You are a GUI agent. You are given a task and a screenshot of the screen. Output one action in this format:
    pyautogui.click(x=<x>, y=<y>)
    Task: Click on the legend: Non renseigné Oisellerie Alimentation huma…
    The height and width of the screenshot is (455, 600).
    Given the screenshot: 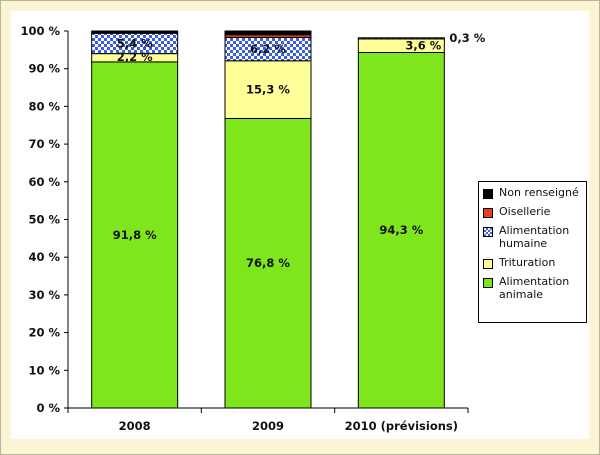 What is the action you would take?
    pyautogui.click(x=532, y=252)
    